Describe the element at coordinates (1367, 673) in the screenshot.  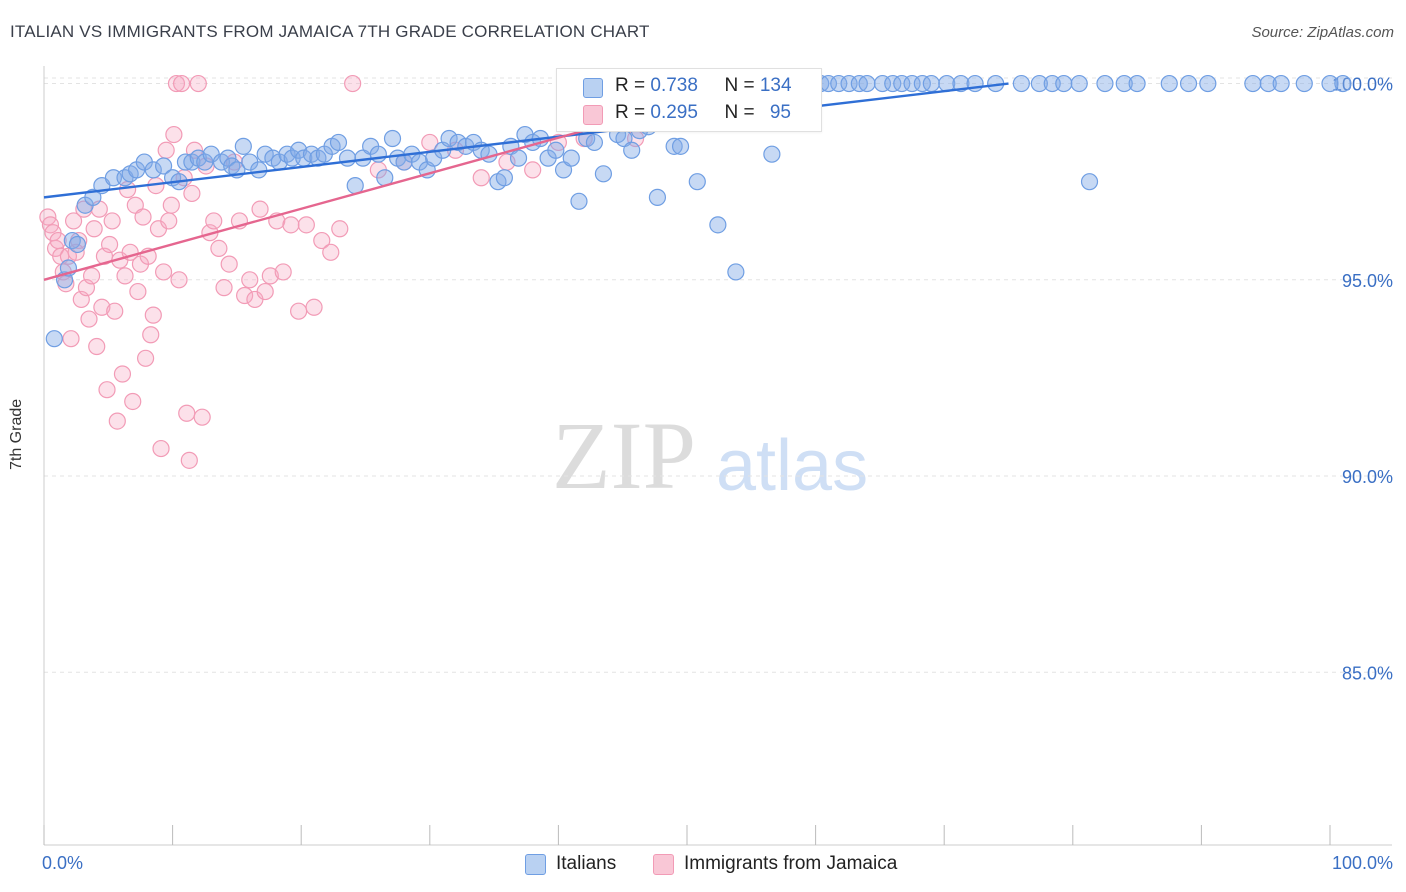
I see `y-tick-label: 85.0%` at that location.